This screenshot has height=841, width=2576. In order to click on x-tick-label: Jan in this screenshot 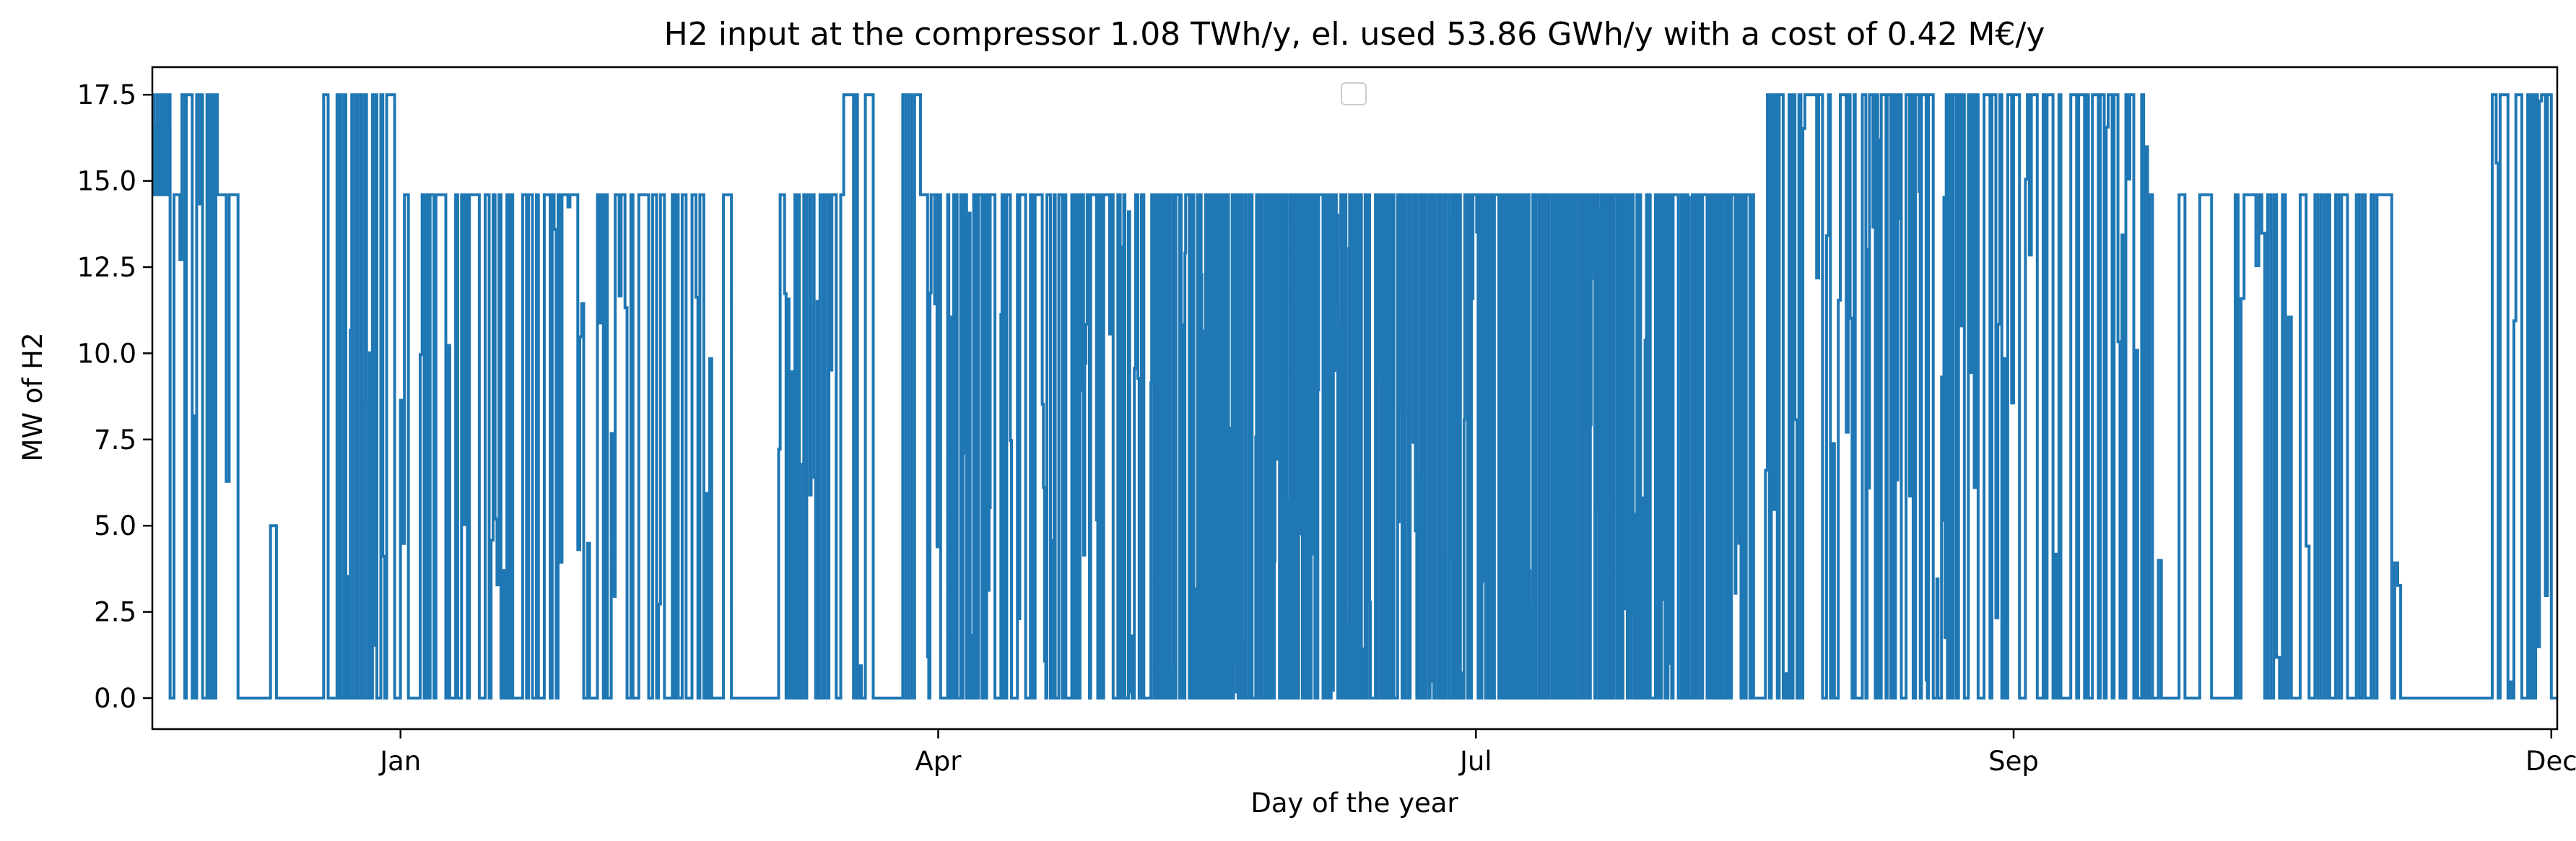, I will do `click(399, 761)`.